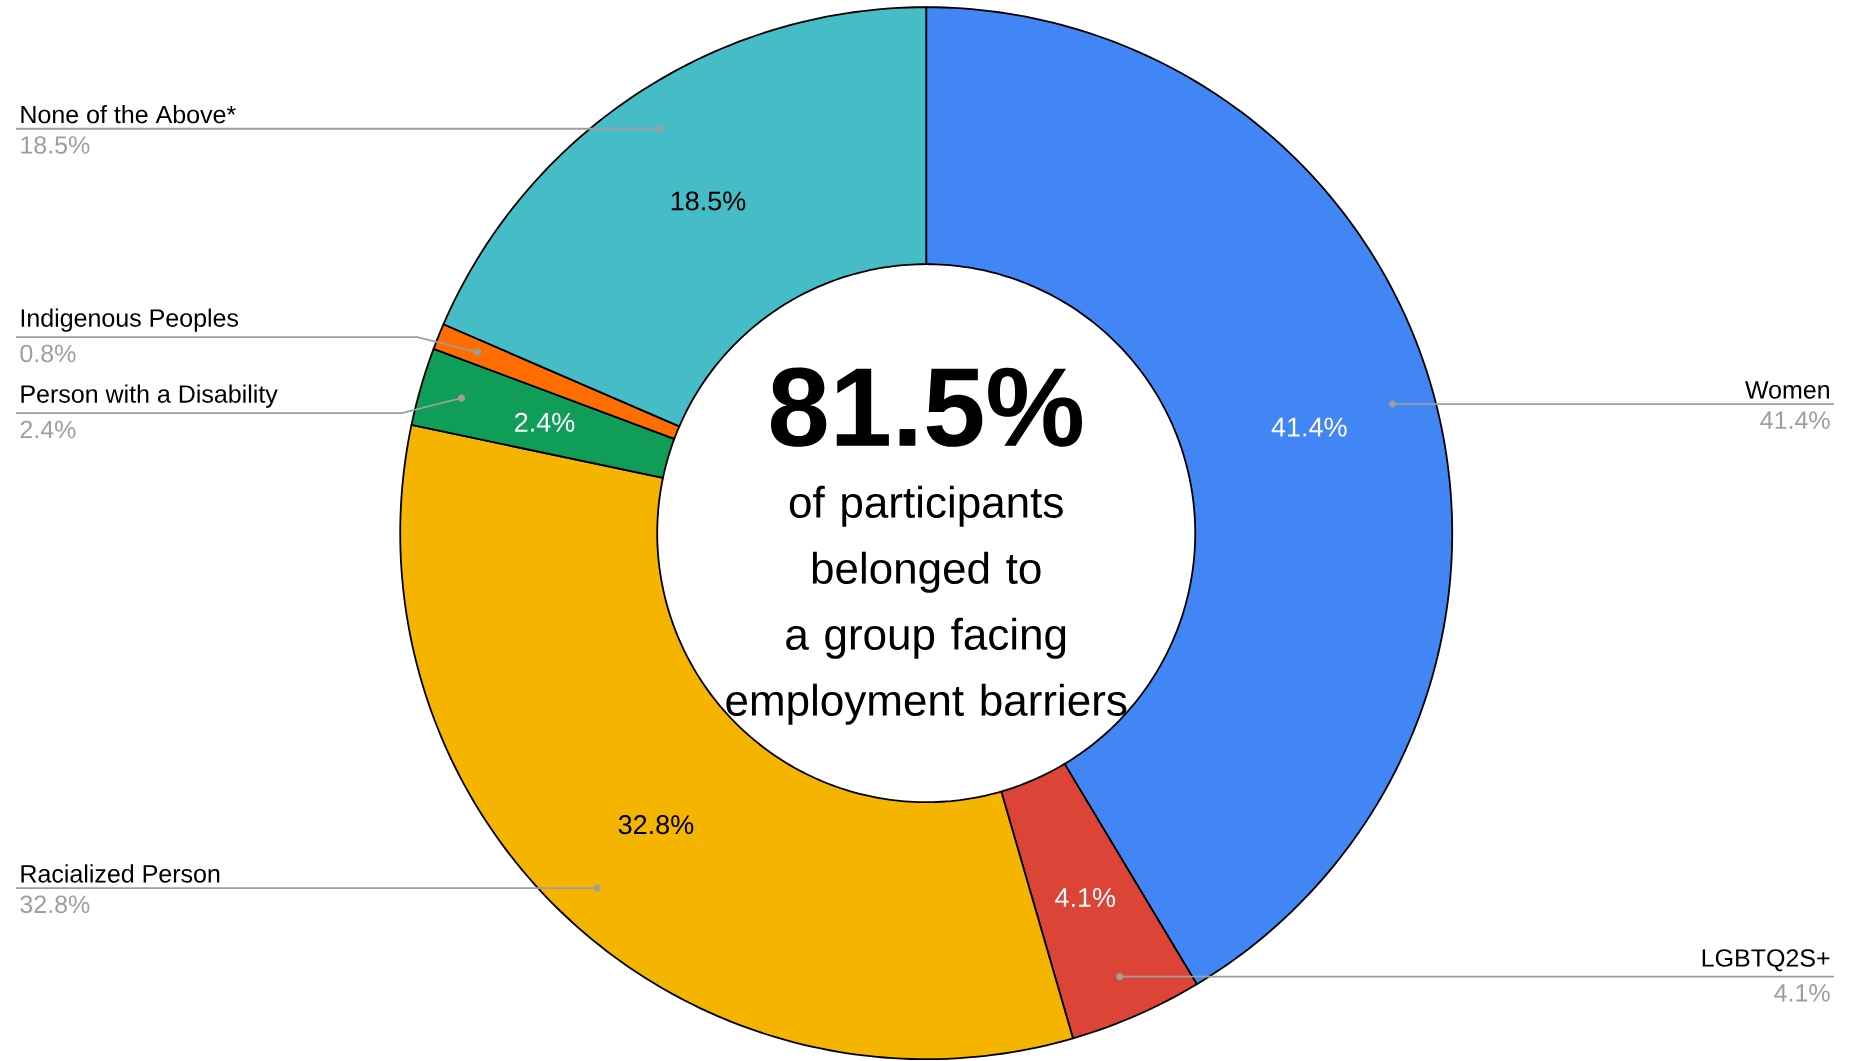 The height and width of the screenshot is (1061, 1850). I want to click on text: 18.5%, so click(55, 145).